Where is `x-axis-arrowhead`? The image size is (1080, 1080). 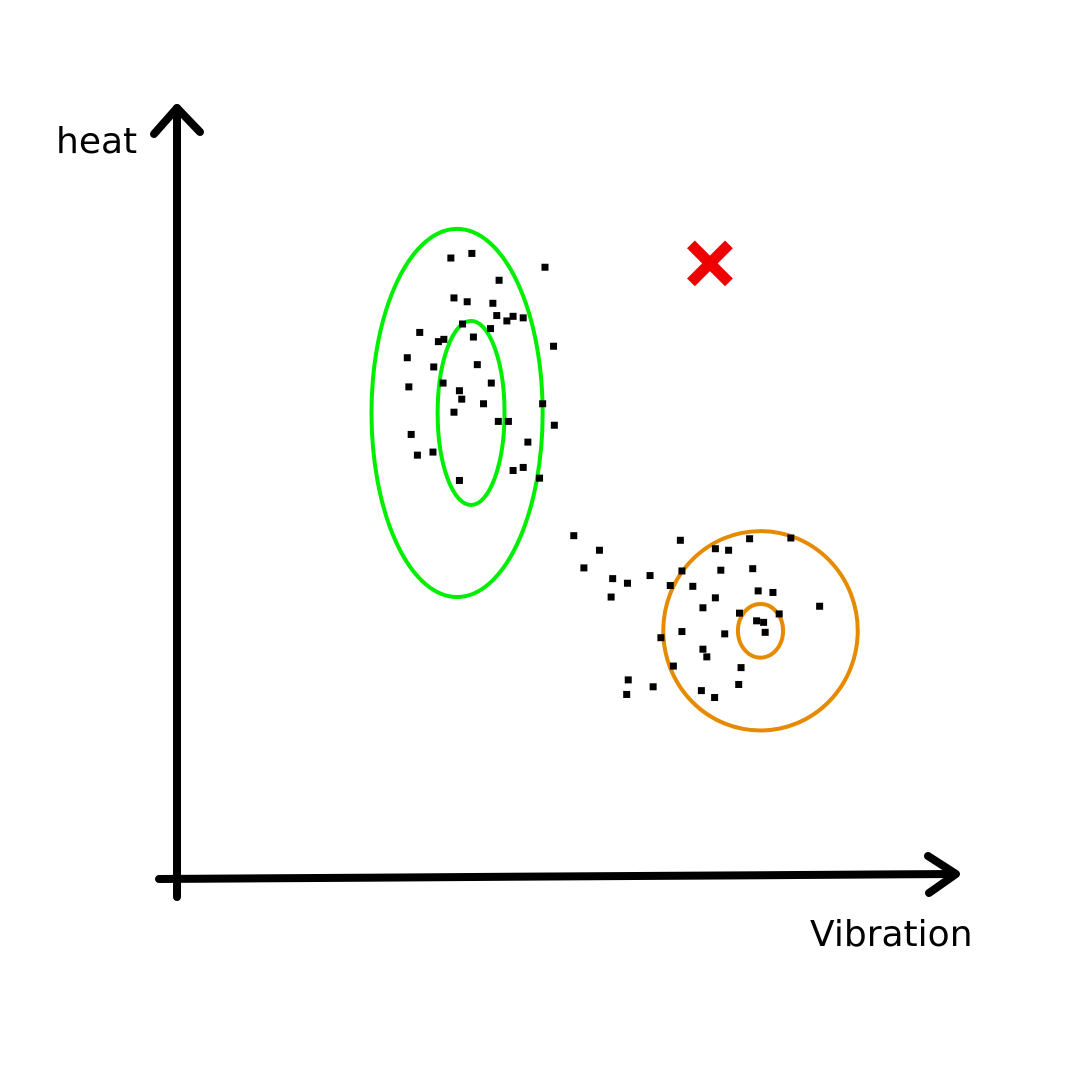
x-axis-arrowhead is located at coordinates (942, 874).